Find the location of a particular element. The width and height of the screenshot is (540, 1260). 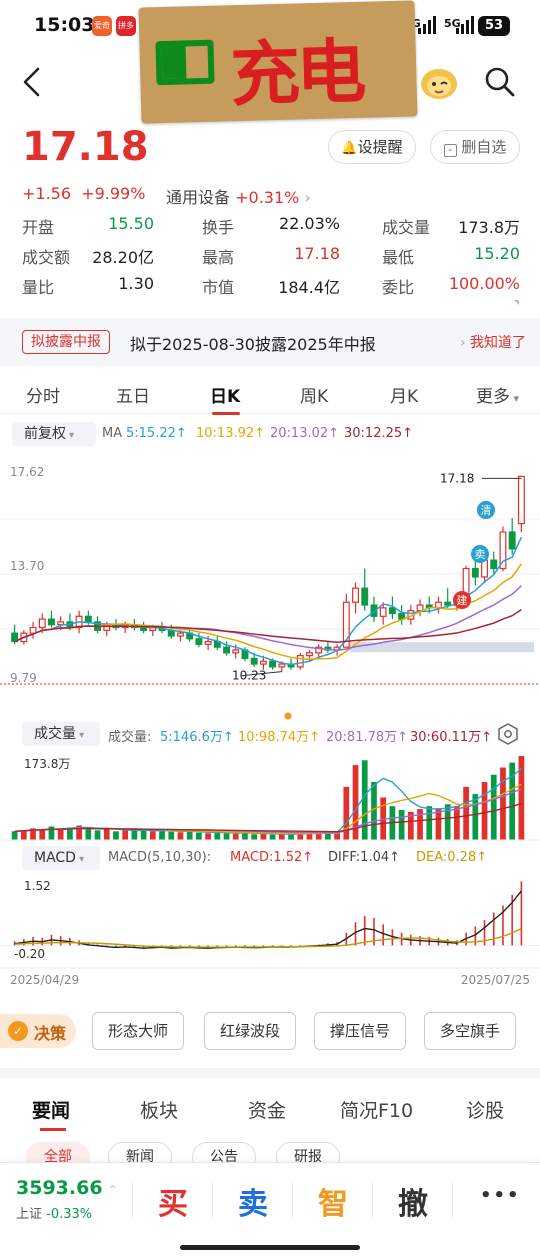

vol5-value: 5:146.6万↑ is located at coordinates (197, 737).